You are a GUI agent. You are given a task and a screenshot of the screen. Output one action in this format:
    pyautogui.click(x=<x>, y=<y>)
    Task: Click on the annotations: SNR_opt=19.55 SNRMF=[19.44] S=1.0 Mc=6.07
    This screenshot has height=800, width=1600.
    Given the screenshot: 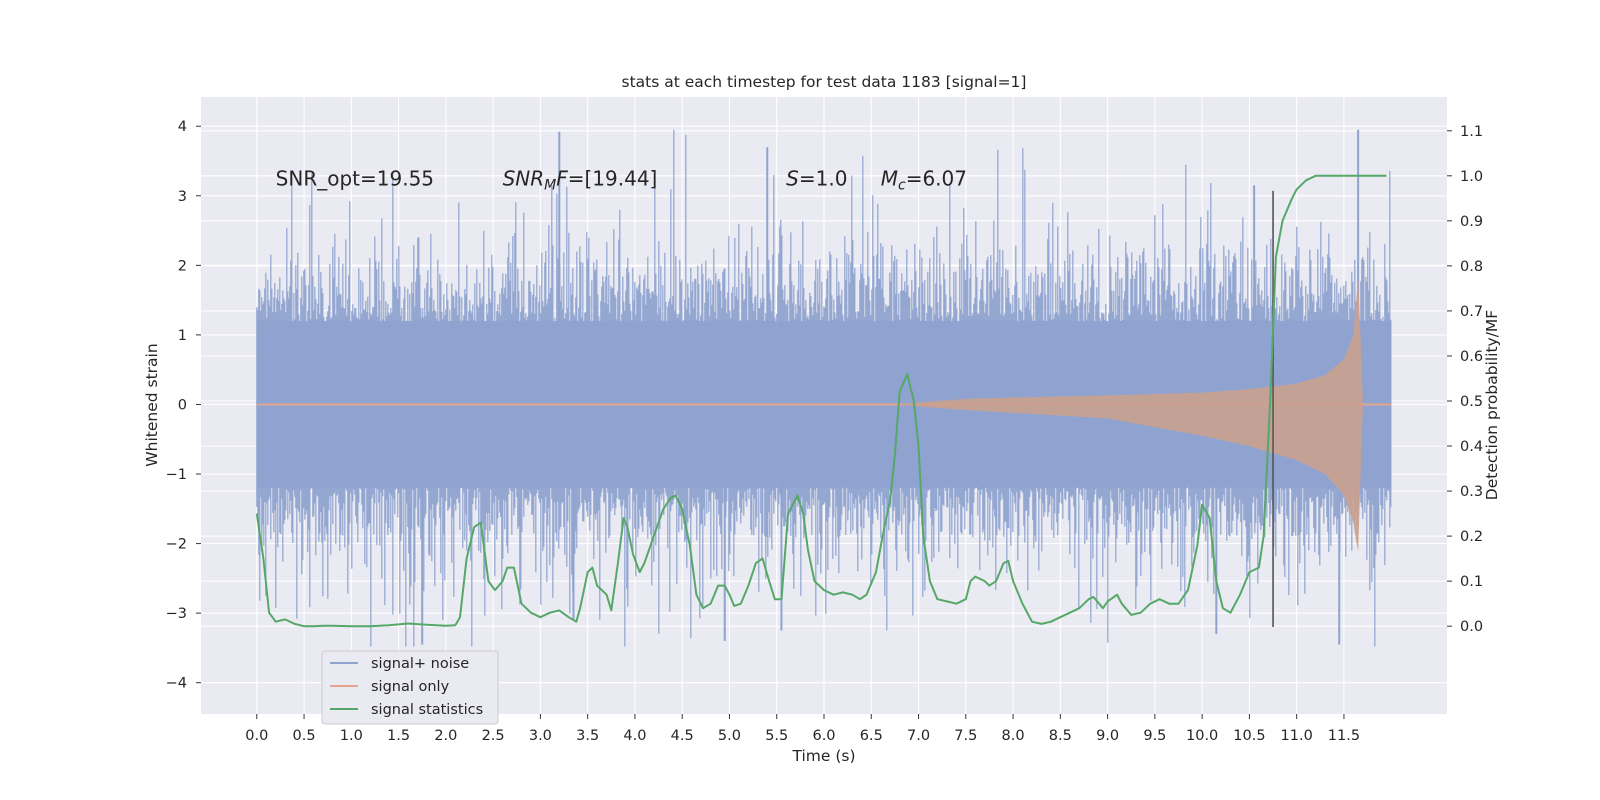 What is the action you would take?
    pyautogui.click(x=621, y=179)
    